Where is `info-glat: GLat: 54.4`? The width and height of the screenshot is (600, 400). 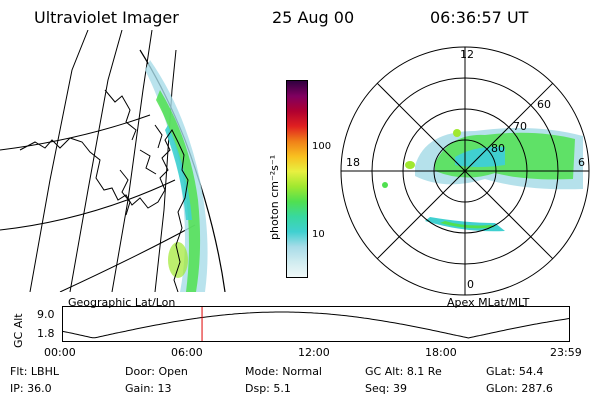 info-glat: GLat: 54.4 is located at coordinates (515, 371).